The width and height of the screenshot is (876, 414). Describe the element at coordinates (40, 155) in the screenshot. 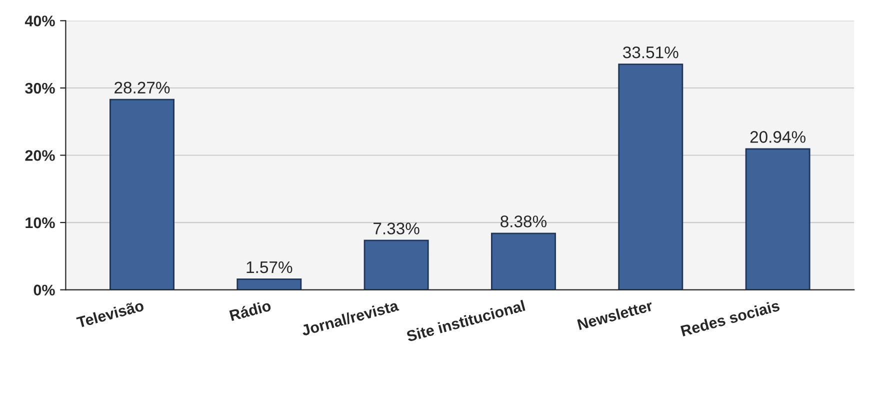

I see `y-tick-label: 20%` at that location.